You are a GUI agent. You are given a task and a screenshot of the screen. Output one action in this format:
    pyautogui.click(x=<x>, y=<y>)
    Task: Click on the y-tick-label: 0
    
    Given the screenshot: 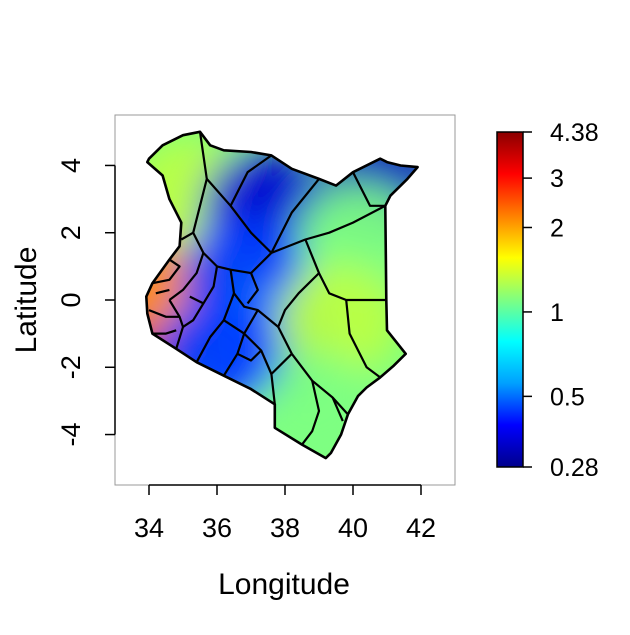 What is the action you would take?
    pyautogui.click(x=71, y=299)
    